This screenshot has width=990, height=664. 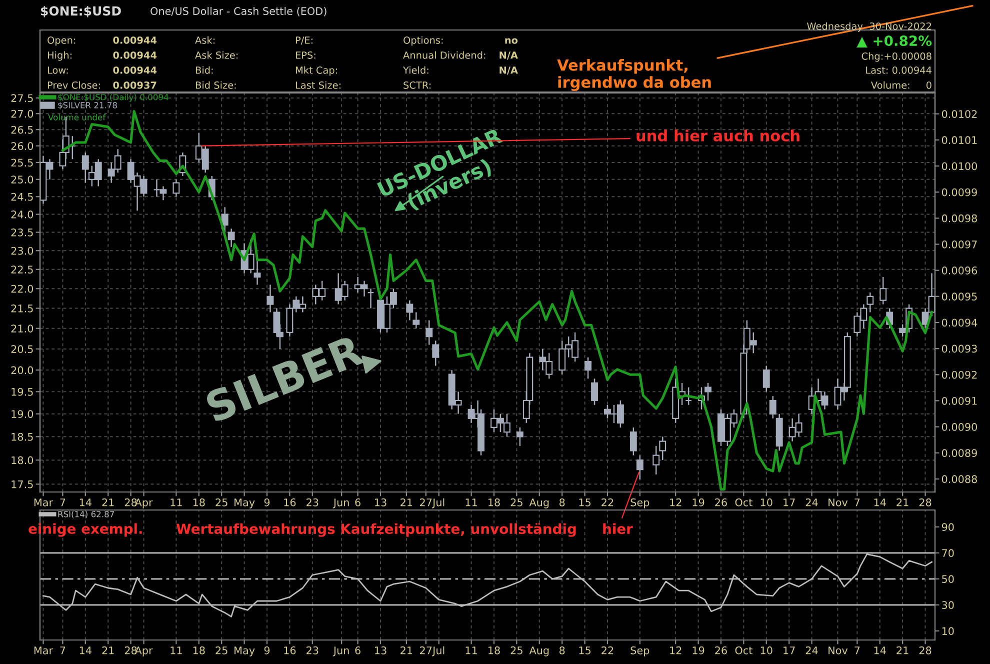 I want to click on x-tick-label: 9, so click(x=267, y=650).